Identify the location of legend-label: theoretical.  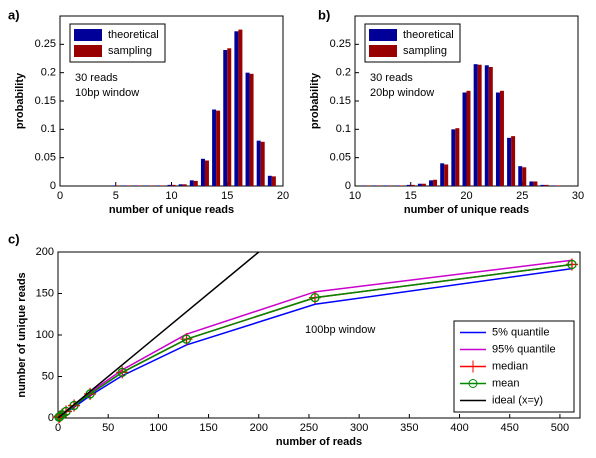
(428, 35).